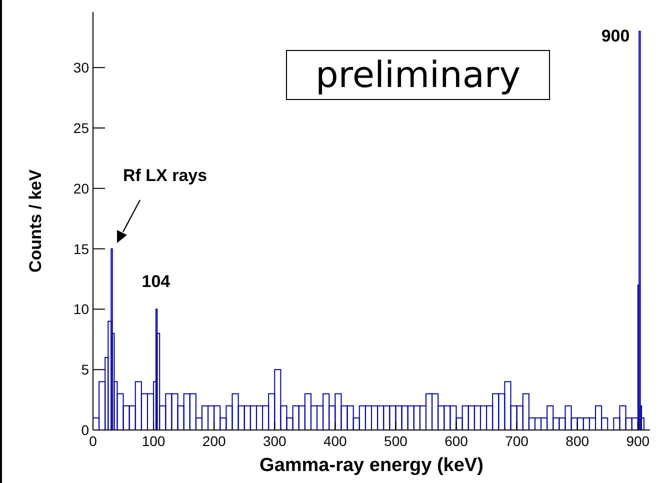  What do you see at coordinates (578, 440) in the screenshot?
I see `x-tick-label: 800` at bounding box center [578, 440].